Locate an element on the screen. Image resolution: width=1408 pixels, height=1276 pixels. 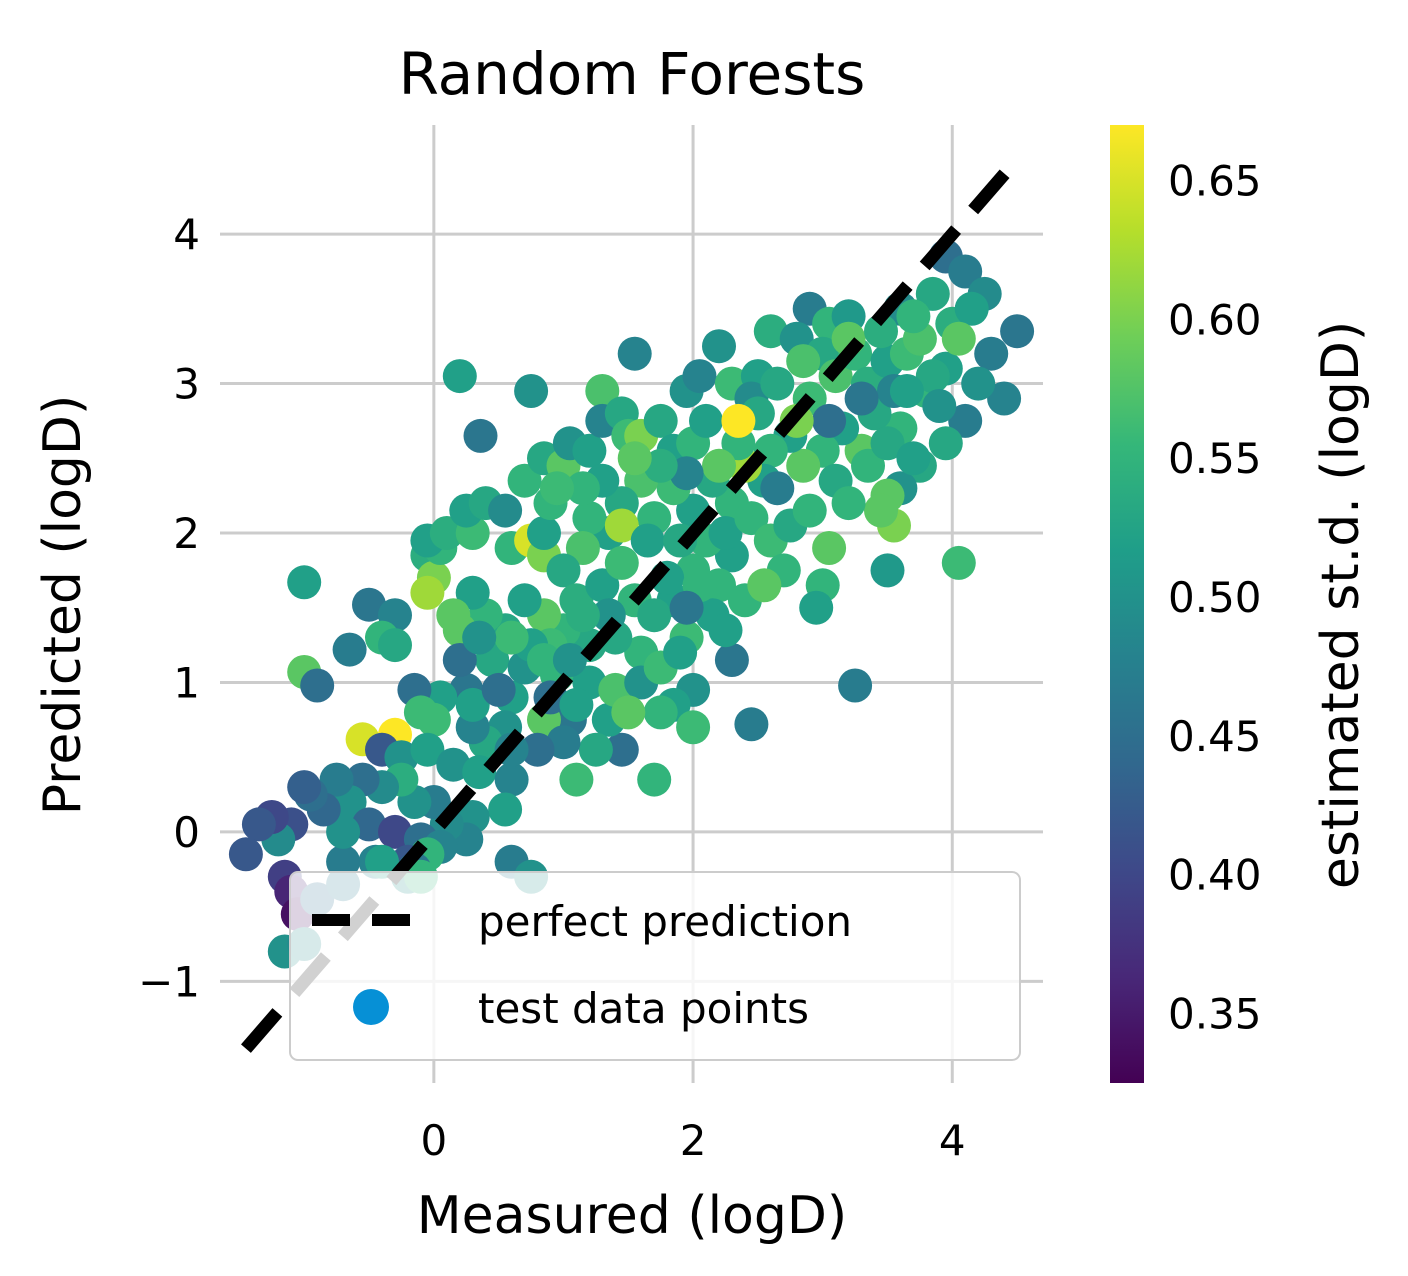
x-axis-ticks: 0 2 4 is located at coordinates (692, 1140).